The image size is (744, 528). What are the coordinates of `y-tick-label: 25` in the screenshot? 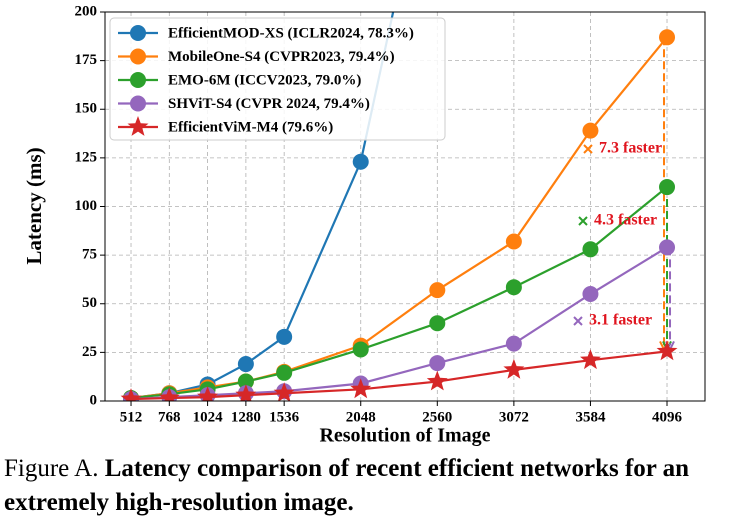 It's located at (89, 352).